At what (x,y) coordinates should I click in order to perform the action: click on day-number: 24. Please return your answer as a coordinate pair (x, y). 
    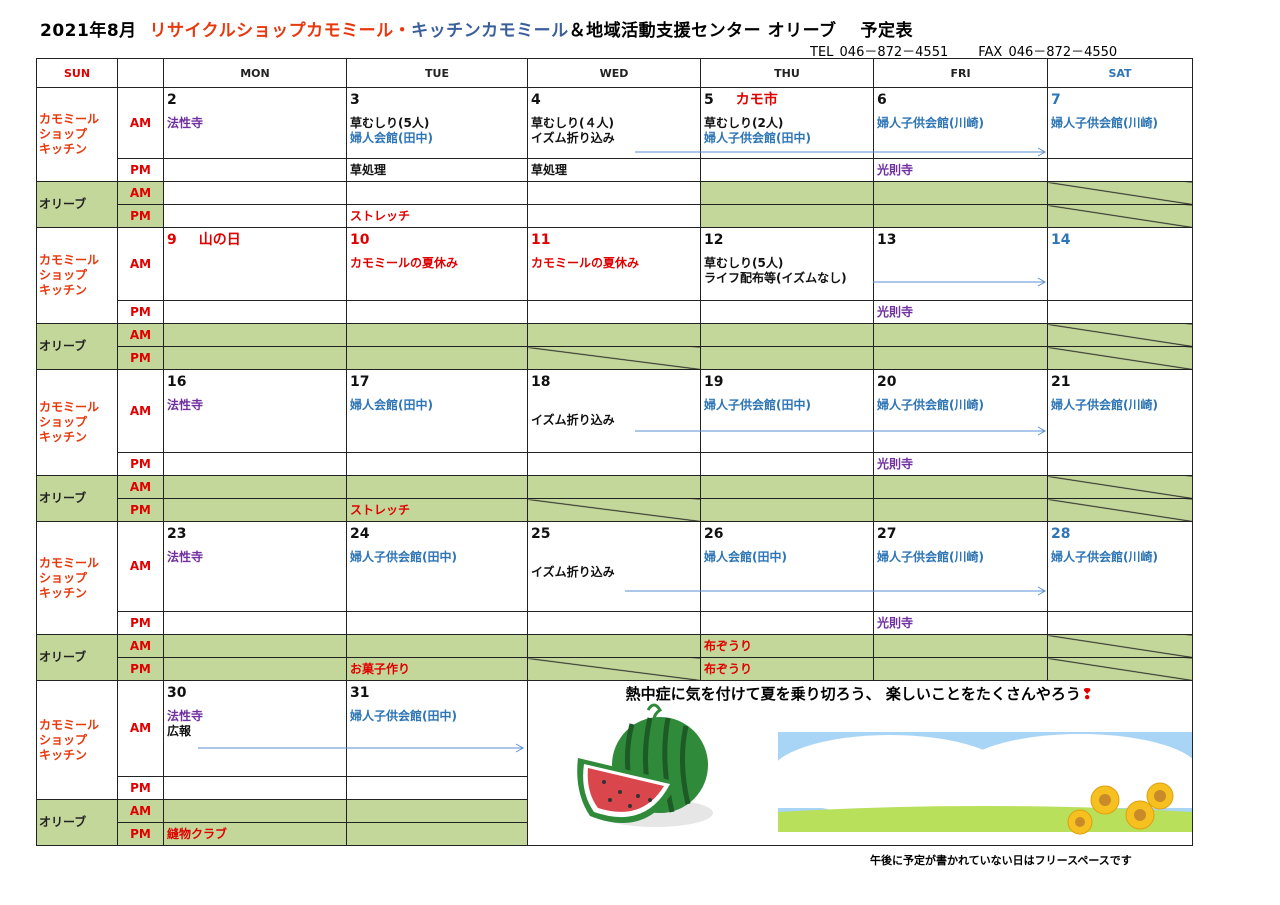
    Looking at the image, I should click on (360, 534).